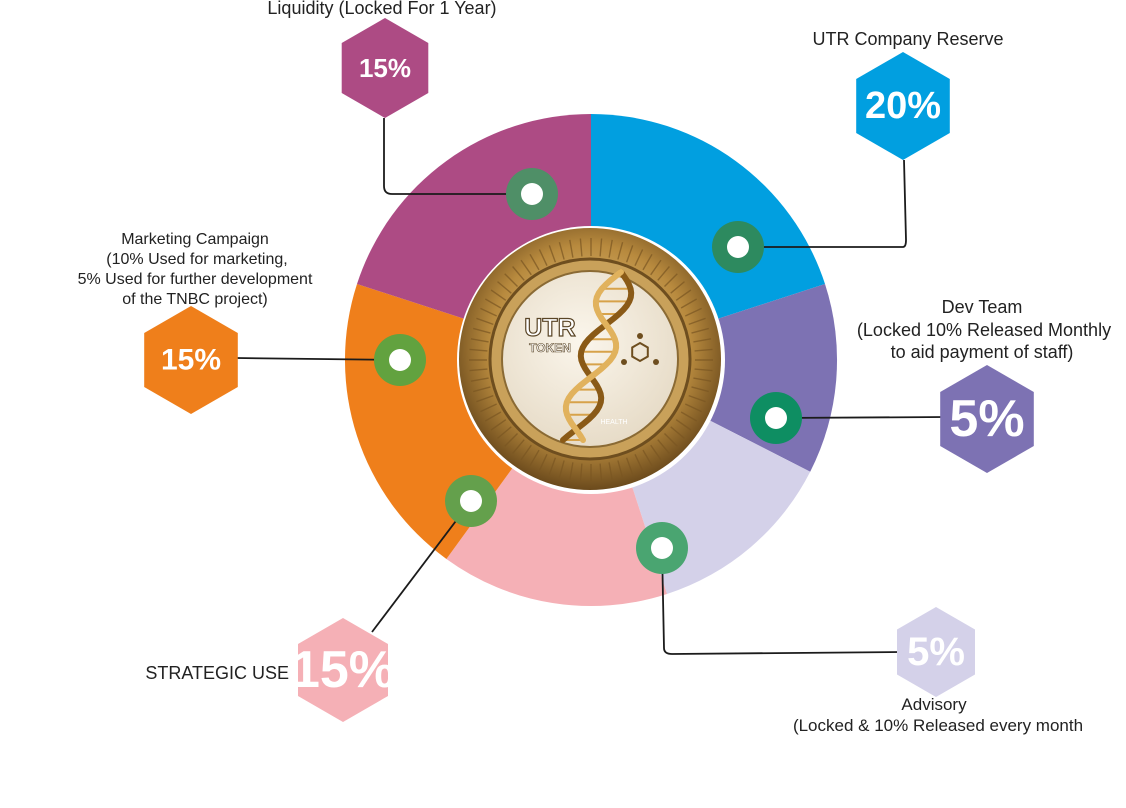 Image resolution: width=1126 pixels, height=808 pixels. I want to click on label-marketing-campaign-line-4: of the TNBC project), so click(195, 299).